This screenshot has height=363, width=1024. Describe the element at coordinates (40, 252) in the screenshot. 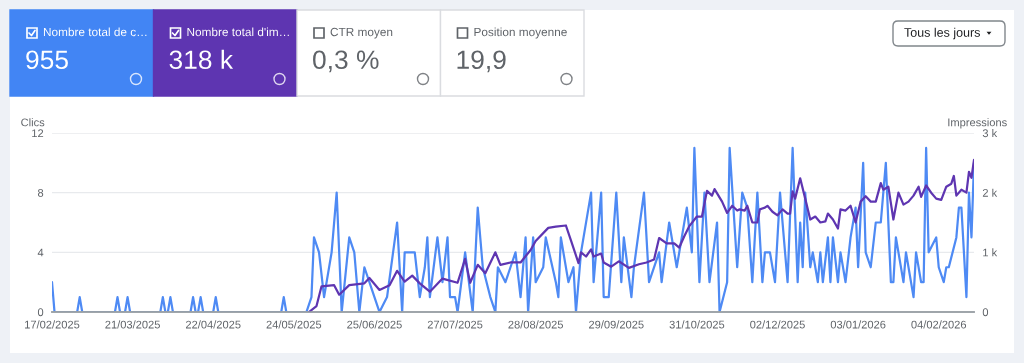

I see `y-tick-label: 4` at that location.